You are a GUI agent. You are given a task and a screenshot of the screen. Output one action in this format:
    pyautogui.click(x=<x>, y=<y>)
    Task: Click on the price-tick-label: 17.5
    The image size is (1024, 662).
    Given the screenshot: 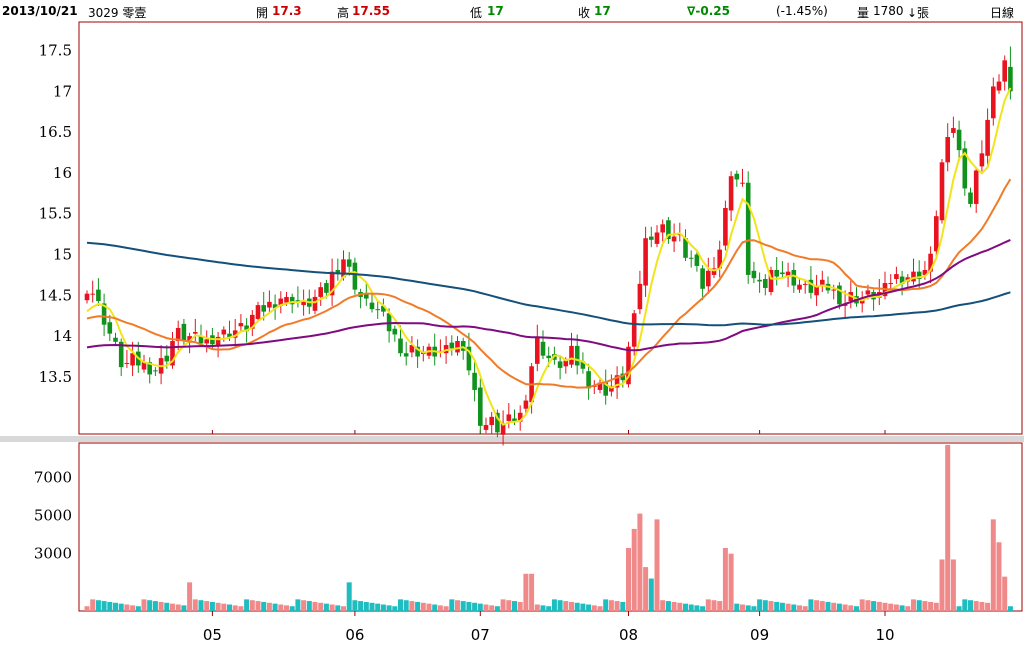 What is the action you would take?
    pyautogui.click(x=55, y=51)
    